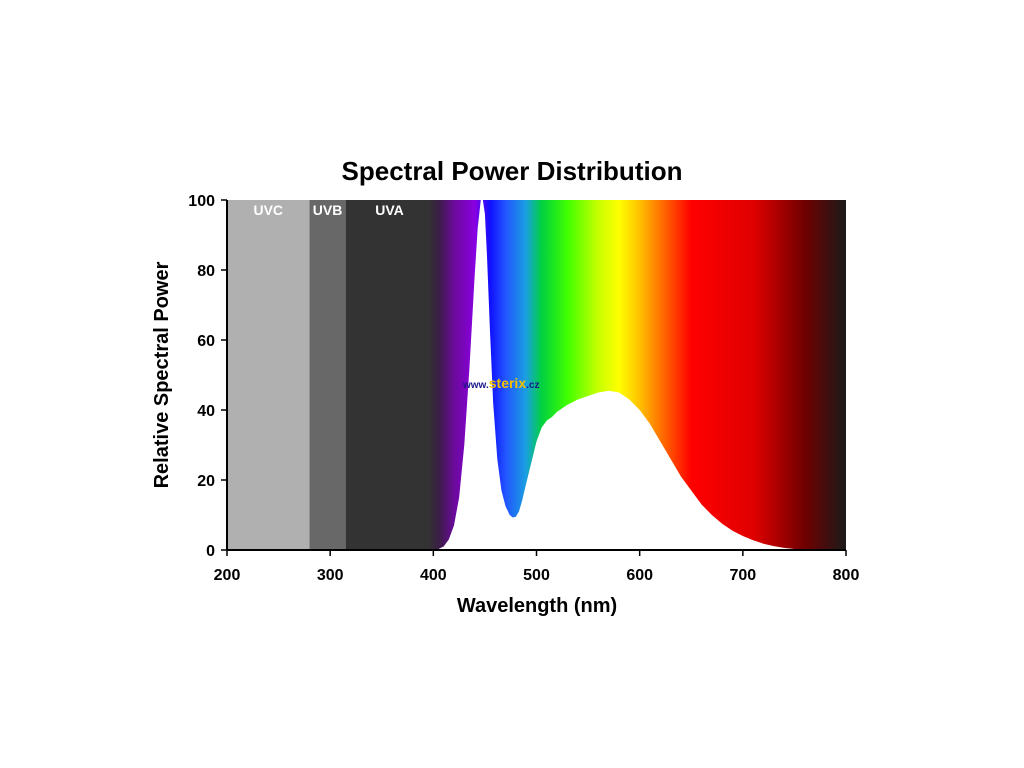 Image resolution: width=1024 pixels, height=768 pixels. Describe the element at coordinates (206, 411) in the screenshot. I see `y-tick-label: 40` at that location.